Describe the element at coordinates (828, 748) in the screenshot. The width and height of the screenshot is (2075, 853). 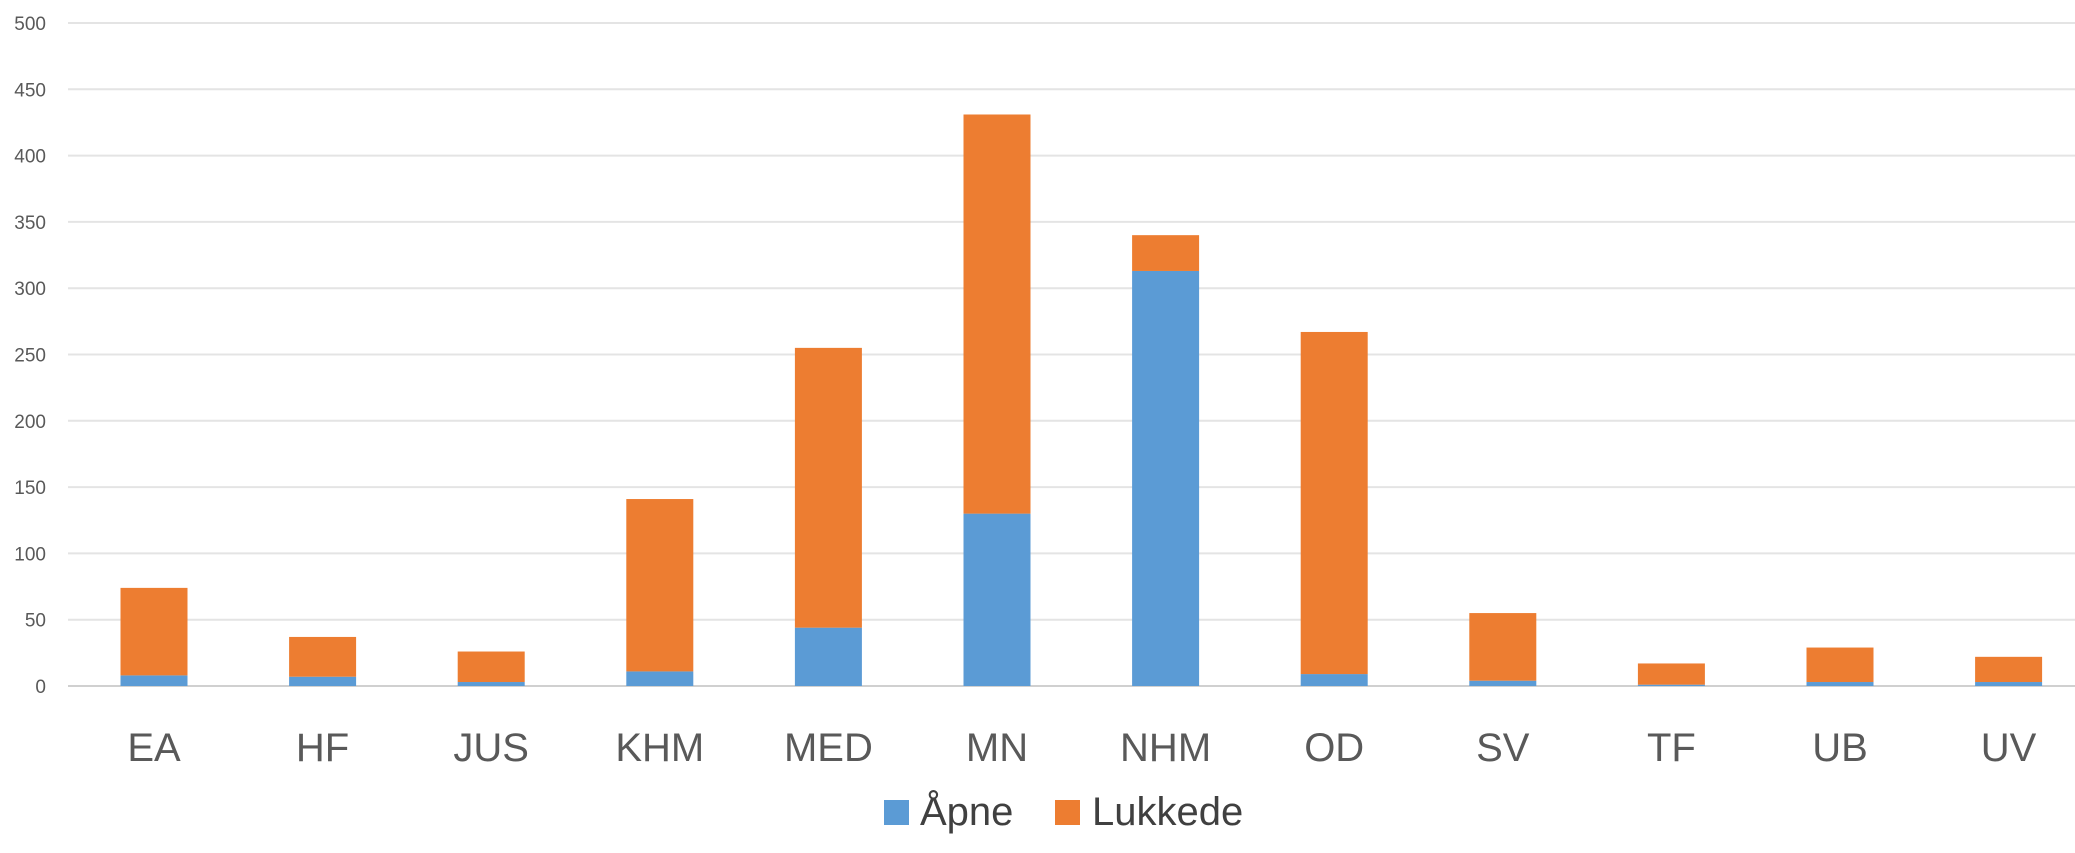
I see `x-tick-label: MED` at that location.